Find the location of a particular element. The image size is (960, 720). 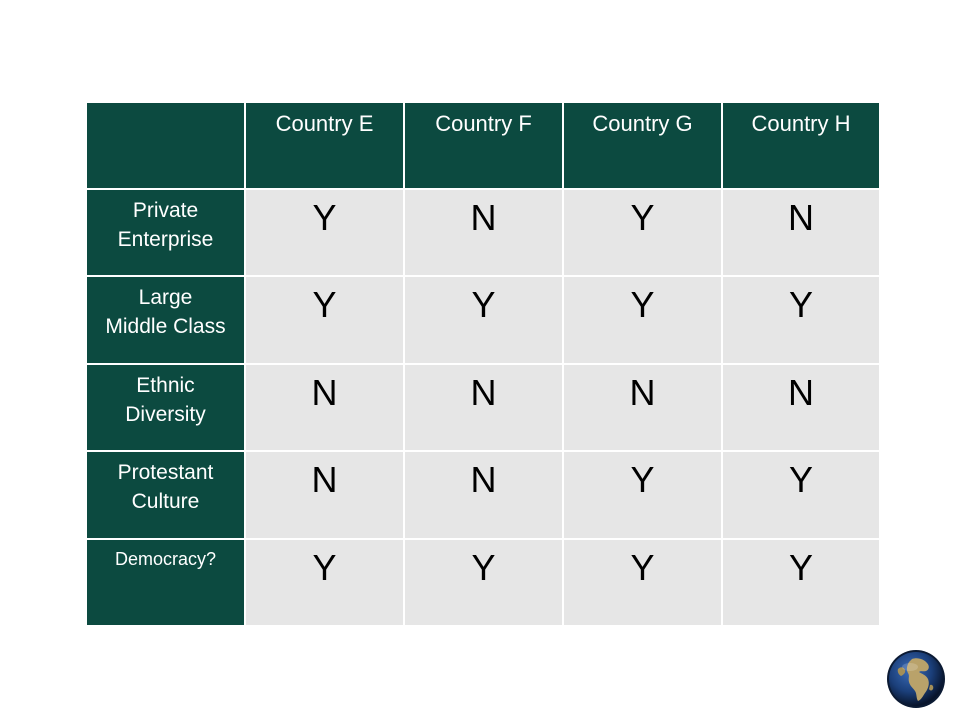

row-header-line: Enterprise is located at coordinates (165, 239).